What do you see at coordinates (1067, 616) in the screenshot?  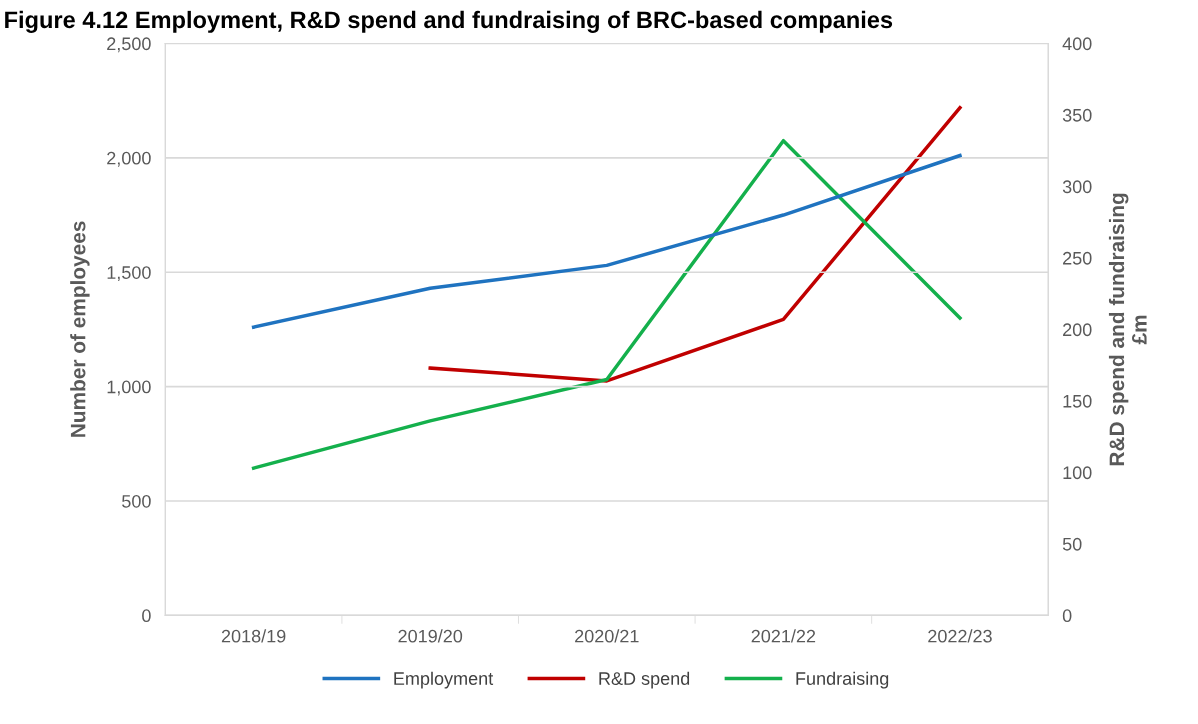 I see `y2-tick-label: 0` at bounding box center [1067, 616].